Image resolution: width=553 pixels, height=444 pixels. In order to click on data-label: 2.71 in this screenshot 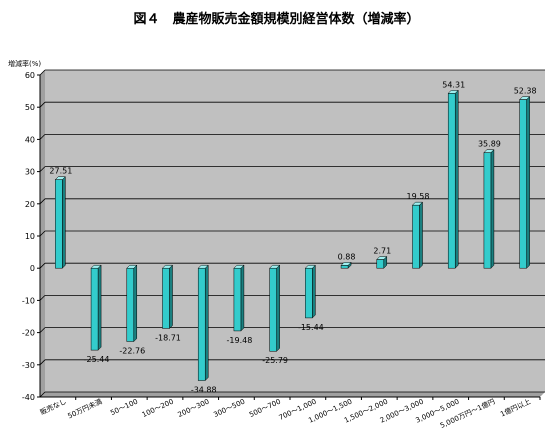, I will do `click(382, 250)`.